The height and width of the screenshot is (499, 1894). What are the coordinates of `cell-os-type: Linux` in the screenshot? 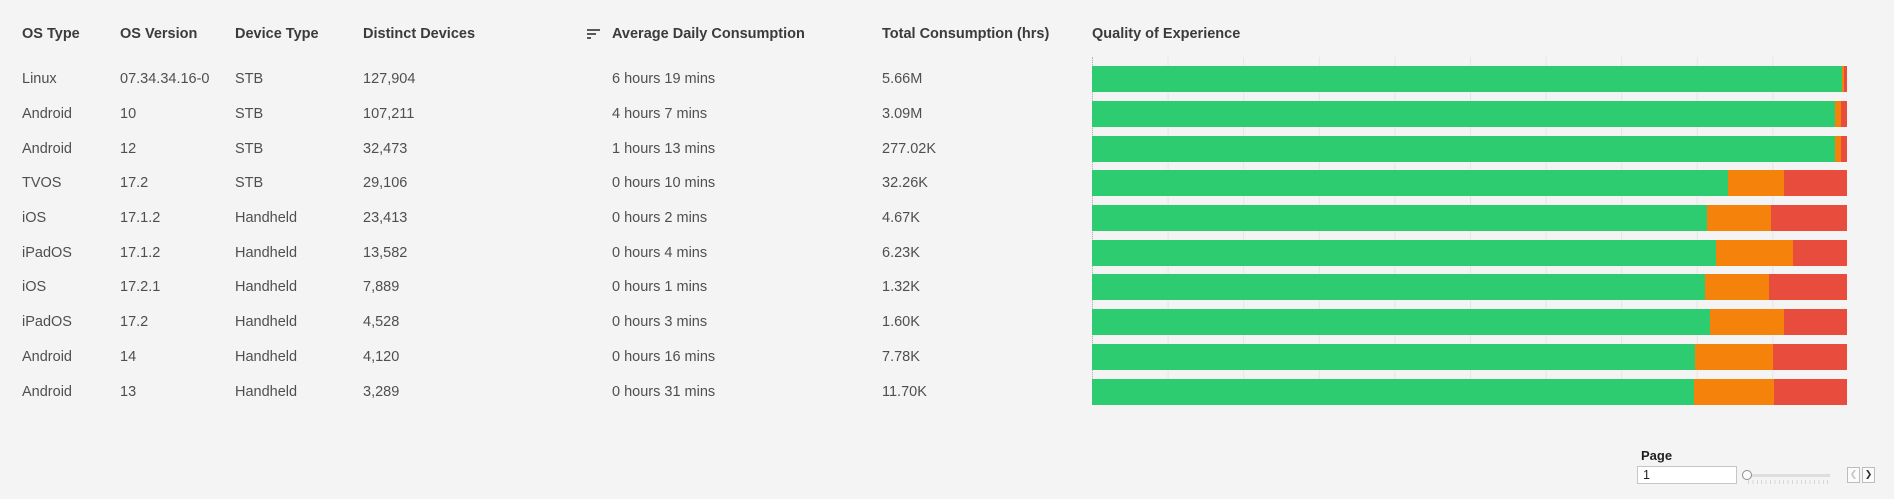 It's located at (39, 79).